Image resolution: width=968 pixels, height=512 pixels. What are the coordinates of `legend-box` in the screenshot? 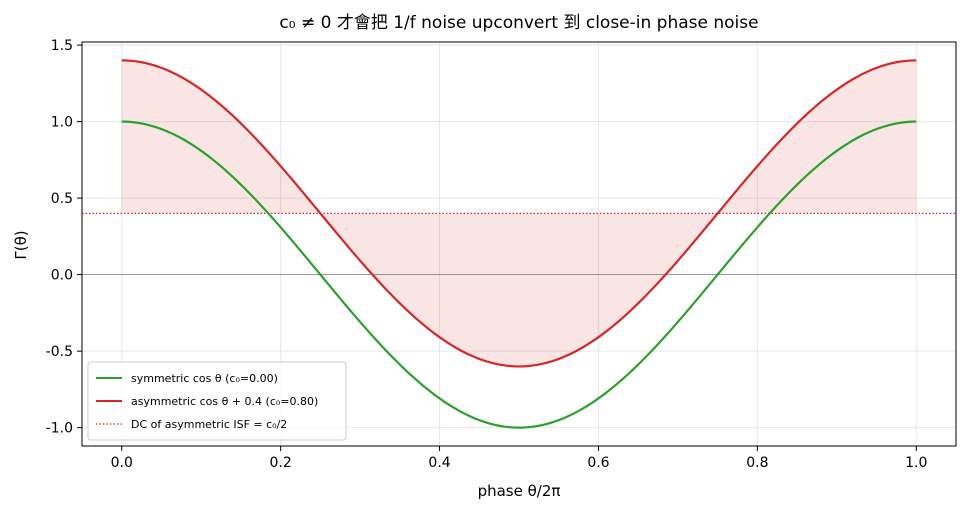 It's located at (217, 401).